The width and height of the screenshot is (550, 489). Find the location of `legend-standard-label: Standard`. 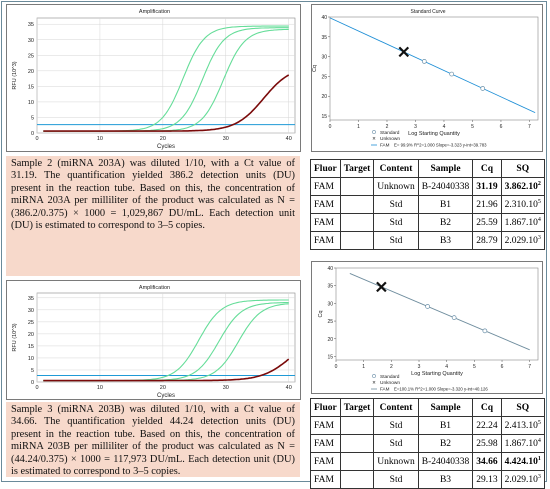

legend-standard-label: Standard is located at coordinates (390, 133).